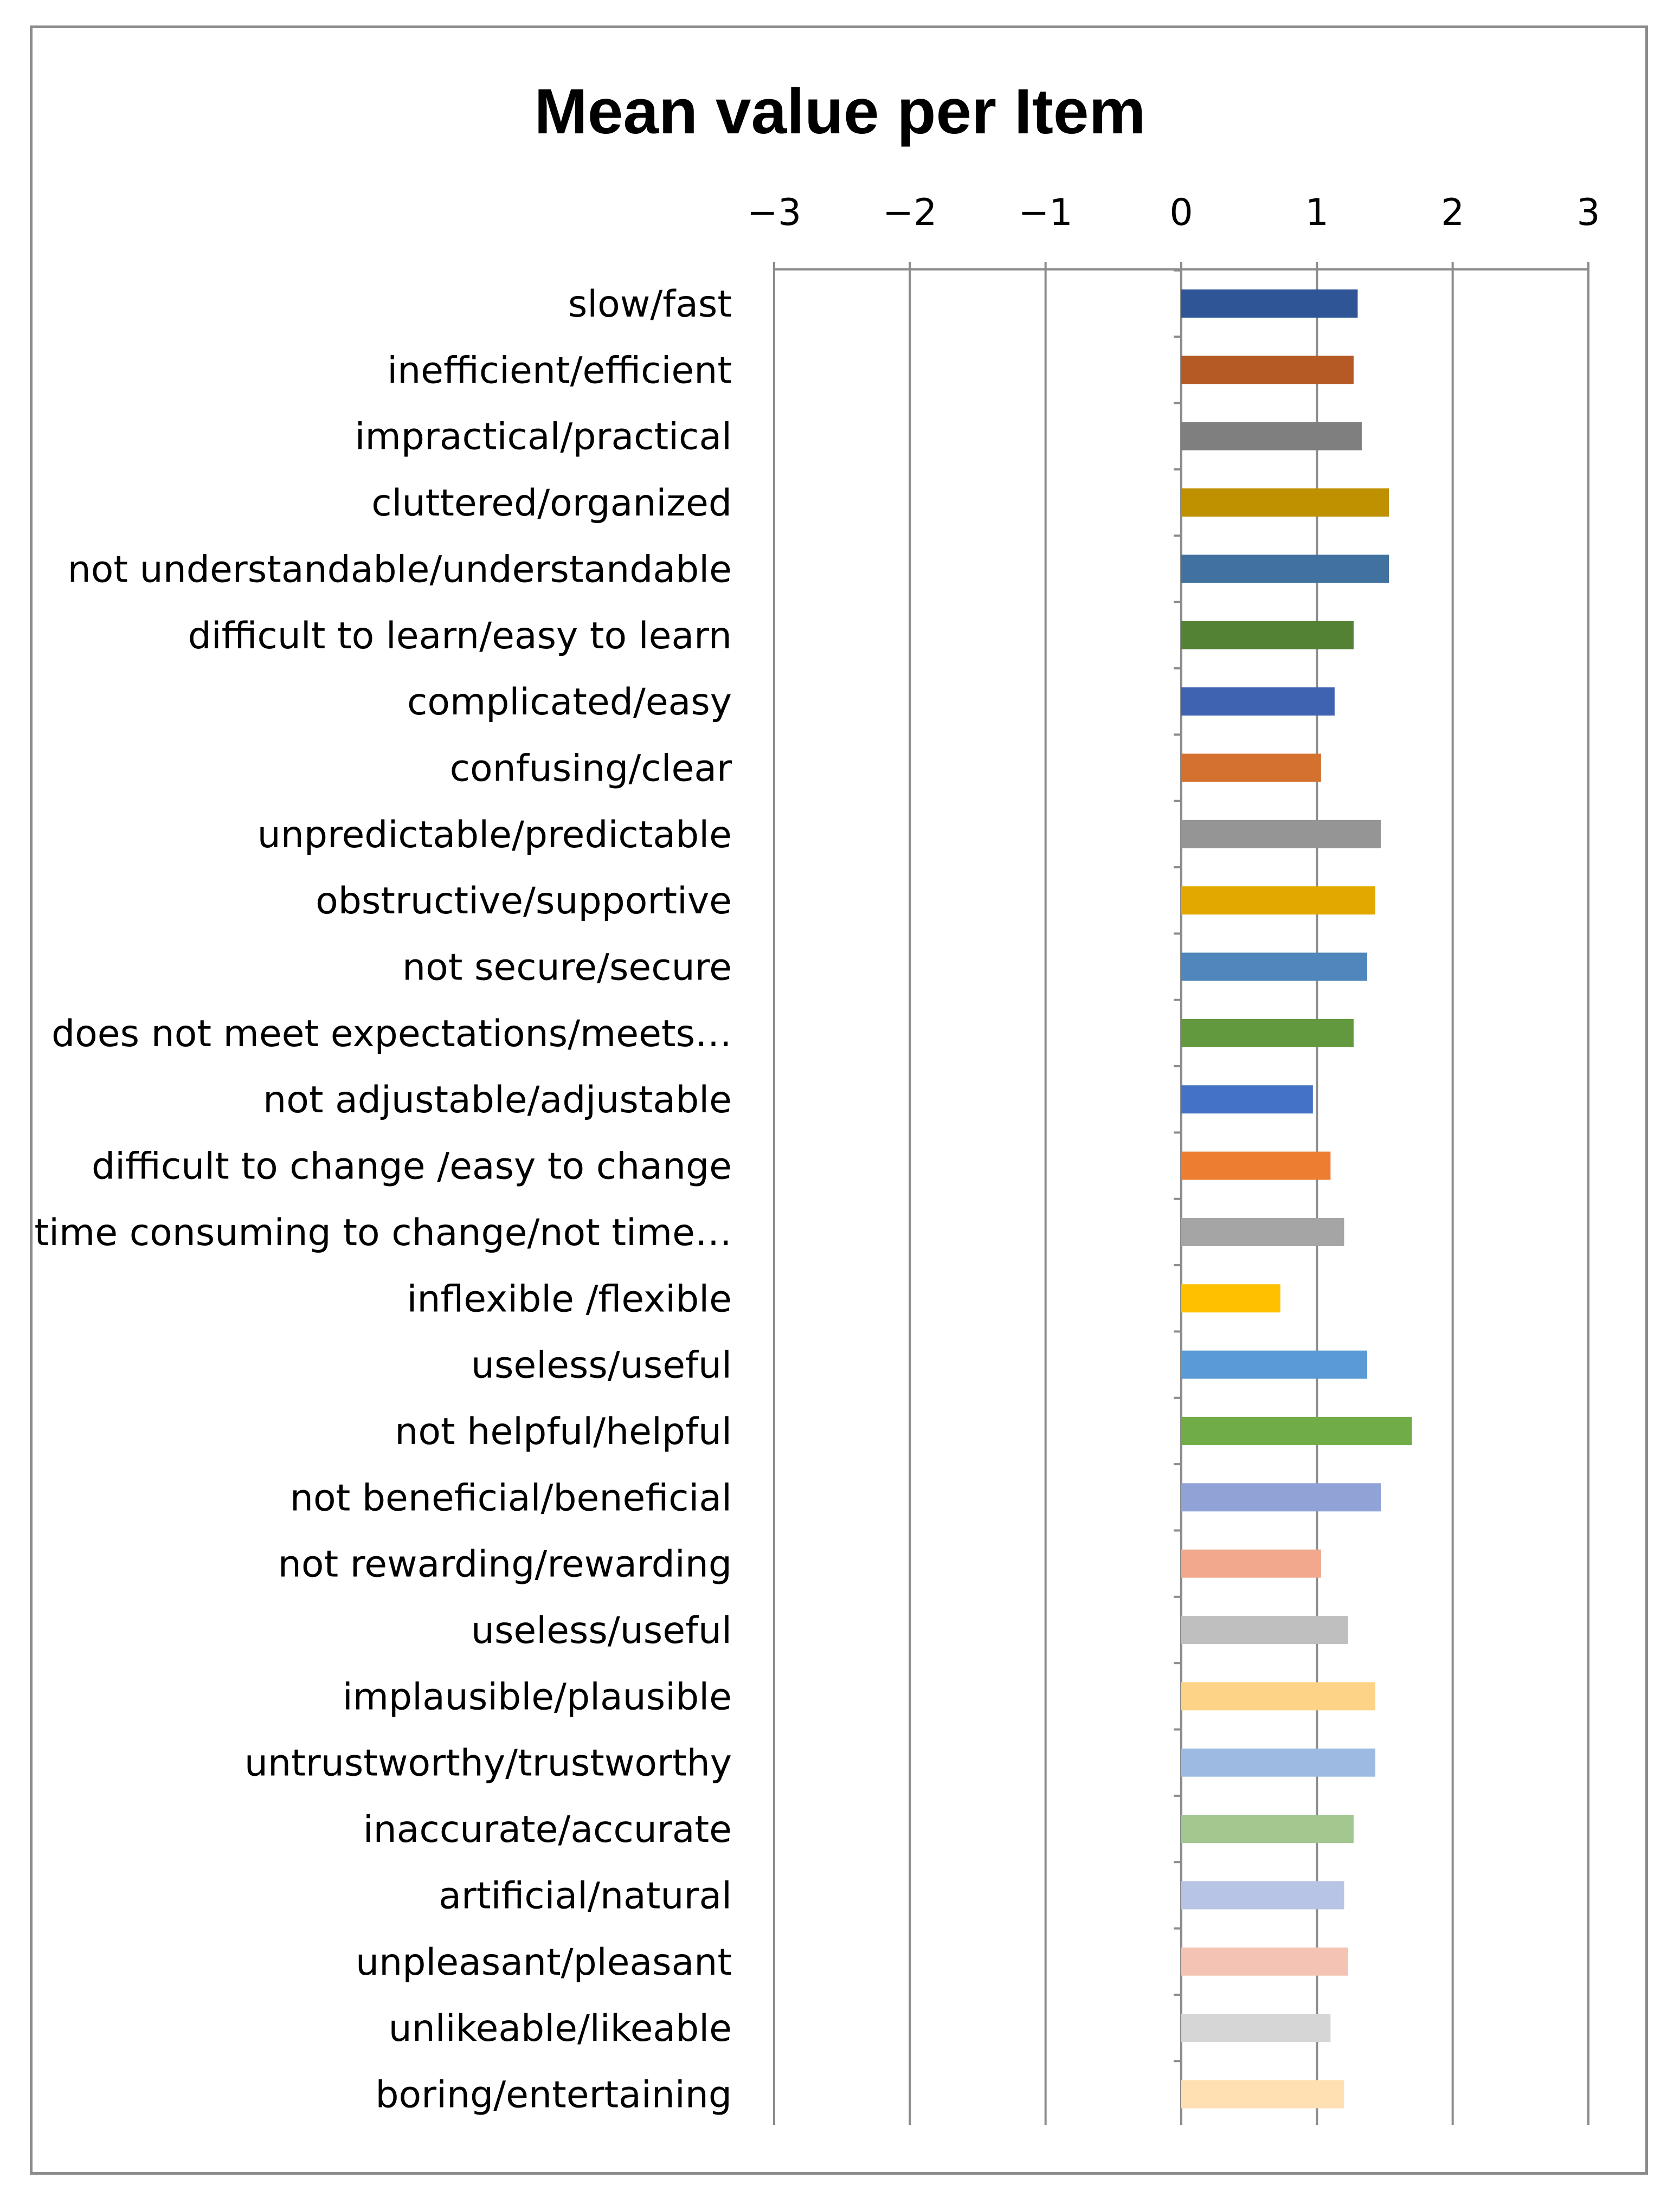  I want to click on x-tick-label: −1, so click(1046, 212).